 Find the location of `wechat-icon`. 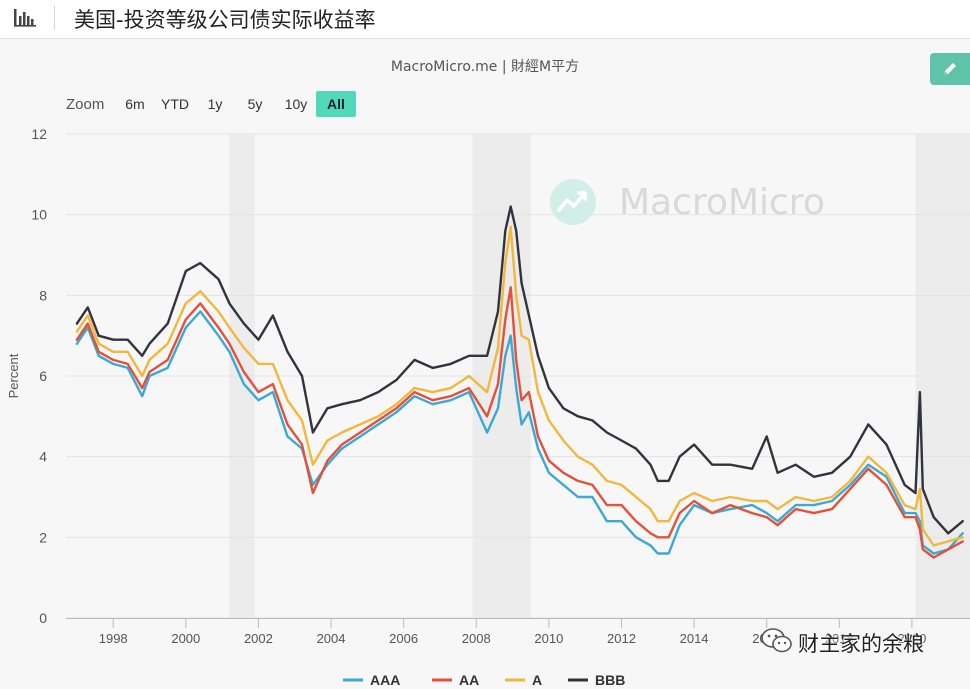

wechat-icon is located at coordinates (776, 640).